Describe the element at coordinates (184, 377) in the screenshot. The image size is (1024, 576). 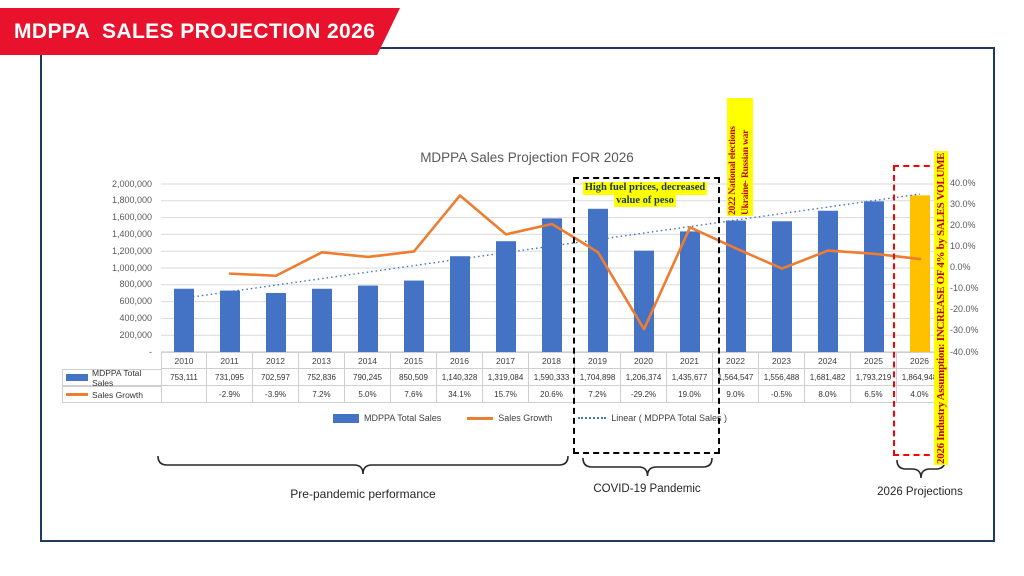
I see `table-cell: 753,111` at that location.